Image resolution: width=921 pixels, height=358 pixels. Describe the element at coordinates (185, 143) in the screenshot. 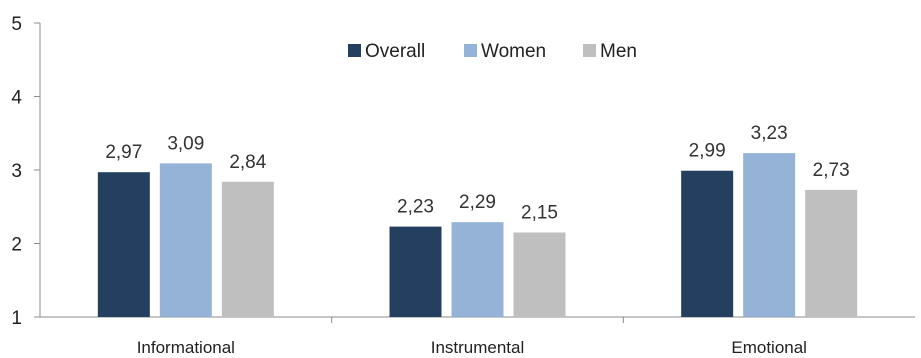

I see `data-label: 3,09` at that location.